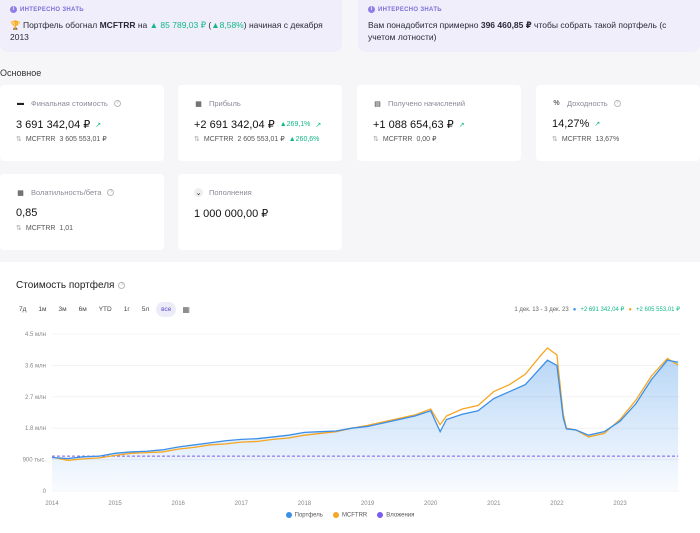 This screenshot has height=533, width=700. I want to click on chart-legend: Портфель MCFTRR Вложения, so click(350, 515).